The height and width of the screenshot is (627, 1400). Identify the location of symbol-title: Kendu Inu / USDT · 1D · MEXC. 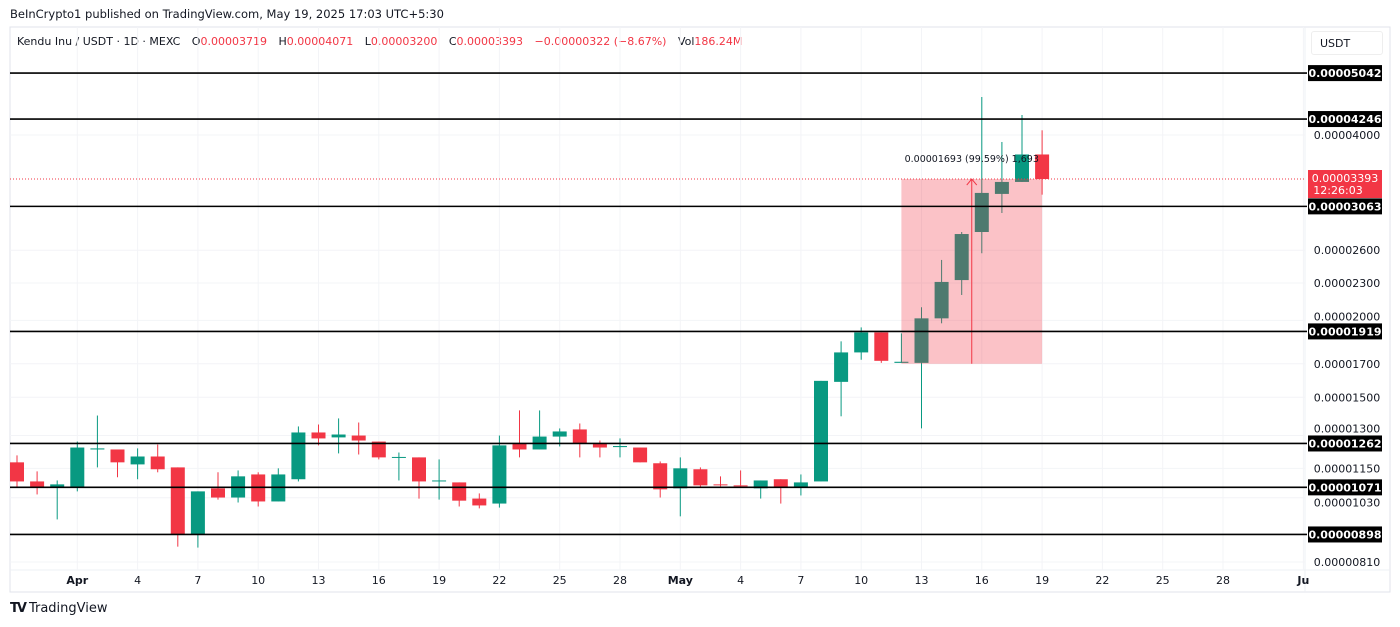
(99, 41).